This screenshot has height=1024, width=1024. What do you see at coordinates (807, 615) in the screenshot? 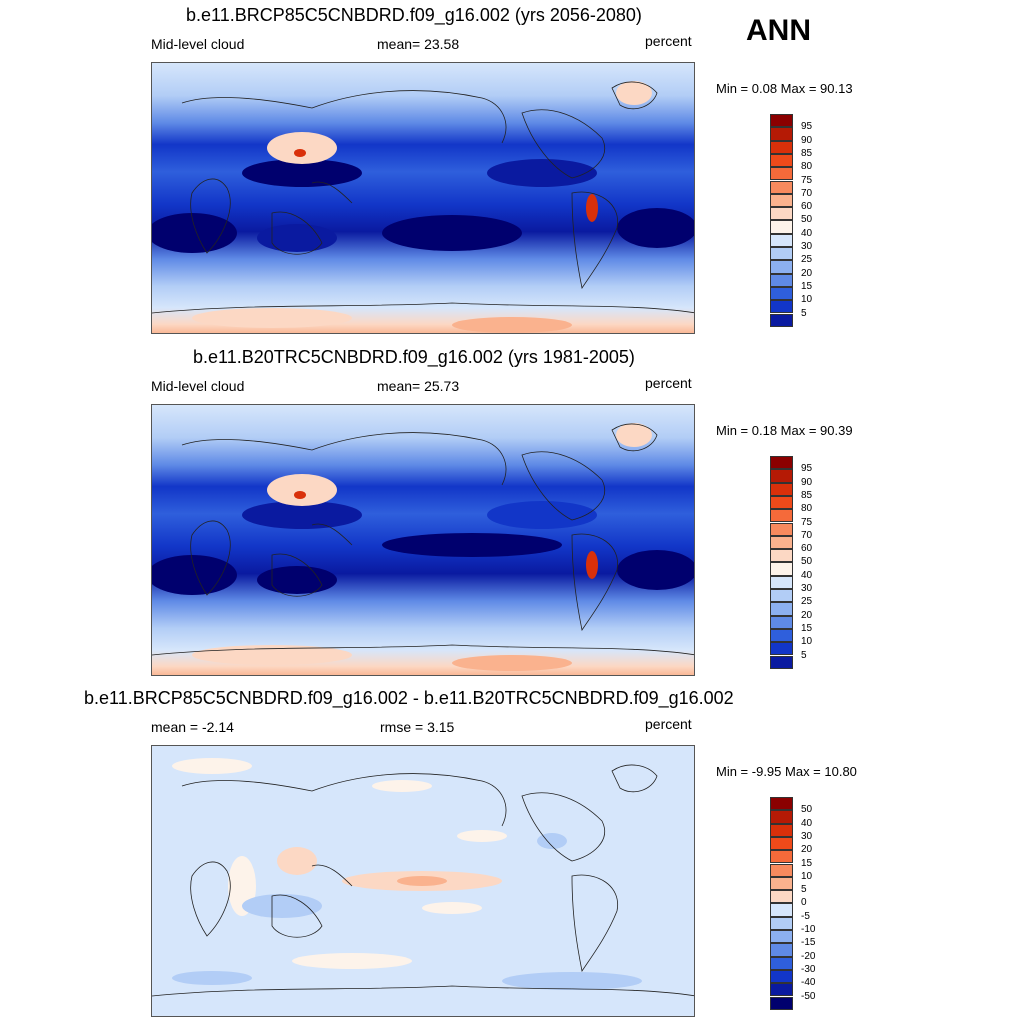
I see `panel-2-colorbar-label: 20` at bounding box center [807, 615].